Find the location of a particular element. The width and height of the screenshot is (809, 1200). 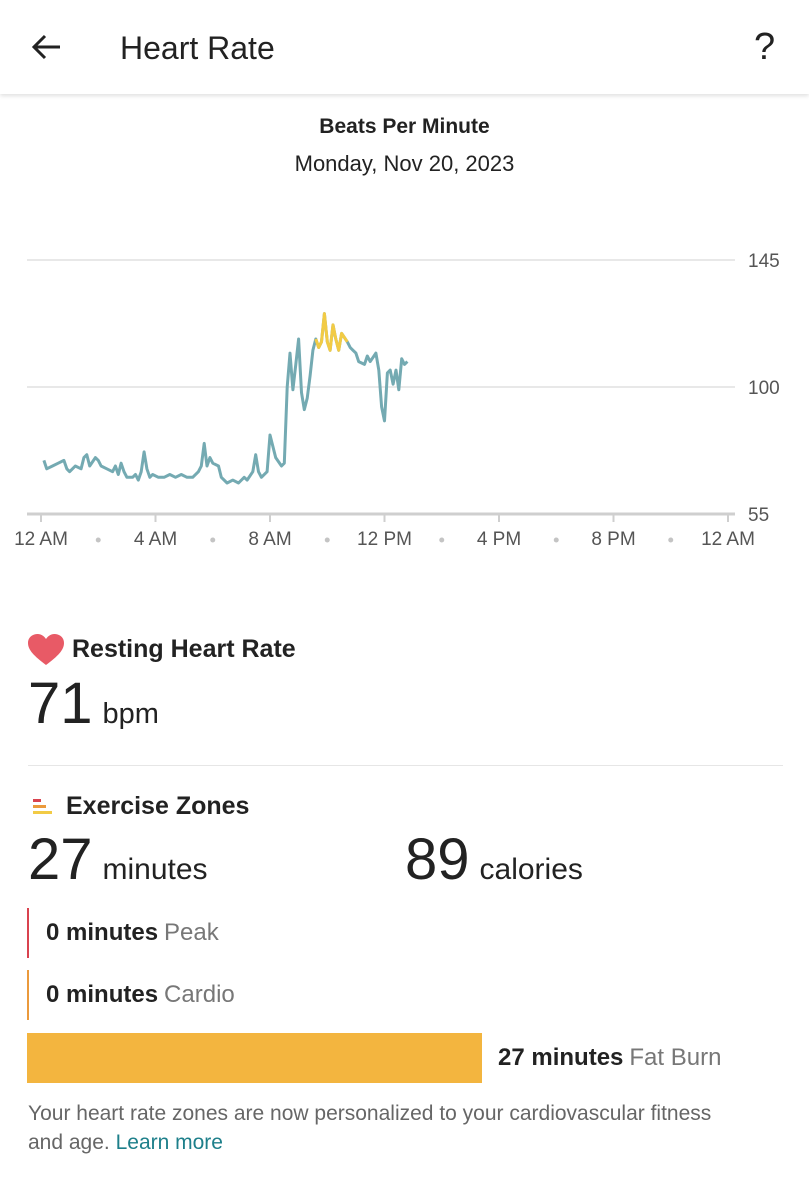

resting-value: 71 bpm is located at coordinates (93, 703).